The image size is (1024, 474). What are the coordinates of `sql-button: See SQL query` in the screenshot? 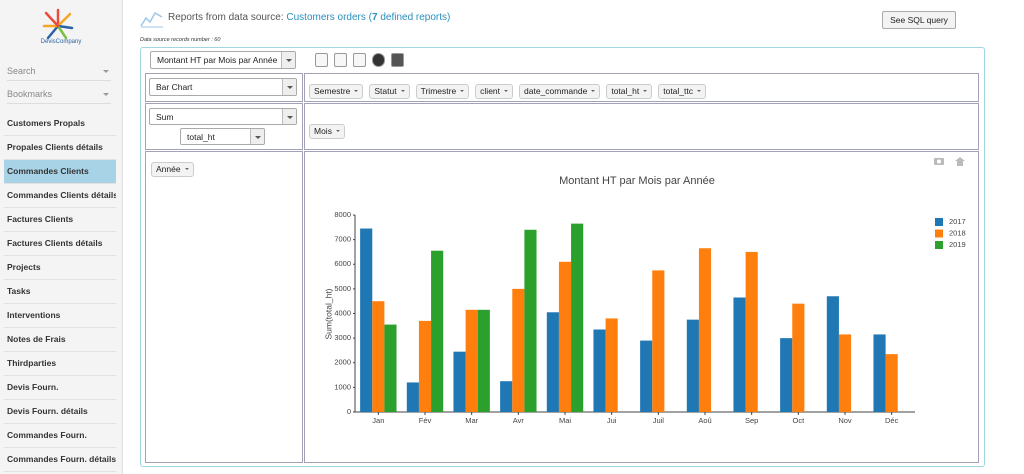 It's located at (919, 20).